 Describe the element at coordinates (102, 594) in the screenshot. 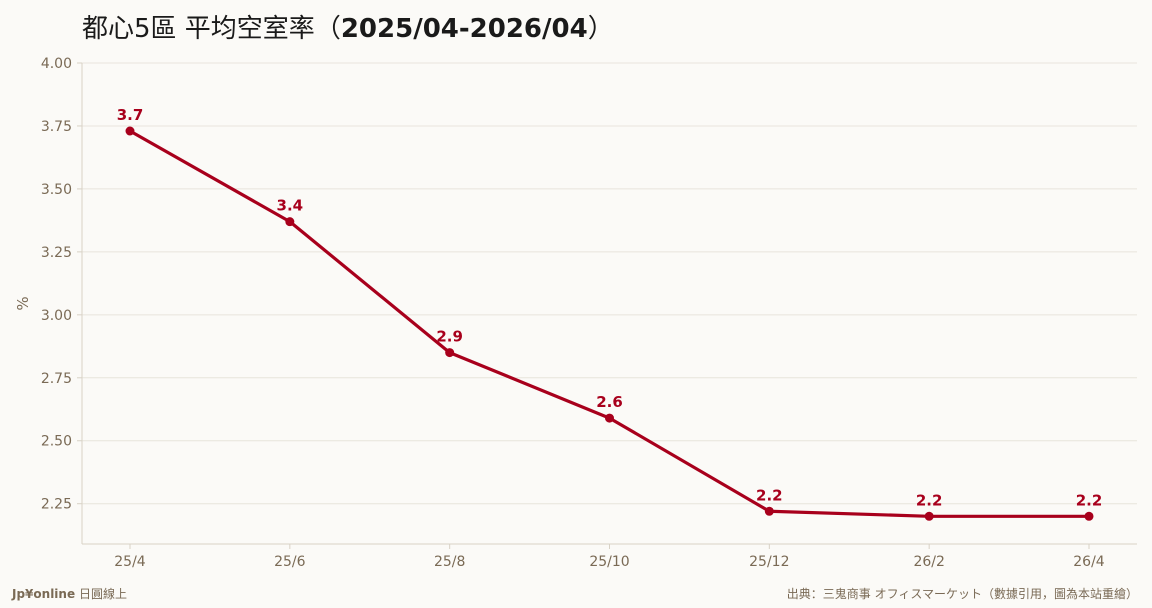

I see `brand-suffix: 日圓線上` at that location.